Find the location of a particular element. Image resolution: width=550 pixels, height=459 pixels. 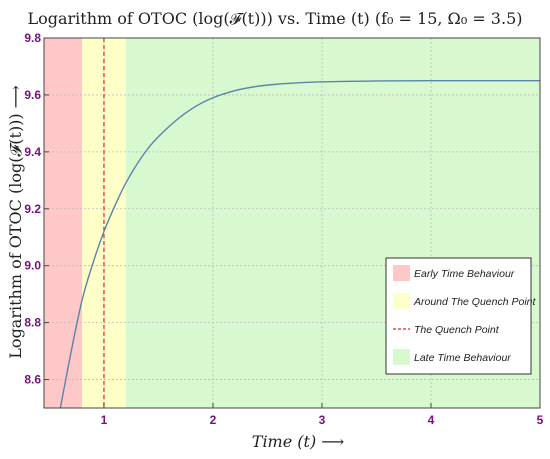

y-tick-label-7: 9.8 is located at coordinates (32, 38).